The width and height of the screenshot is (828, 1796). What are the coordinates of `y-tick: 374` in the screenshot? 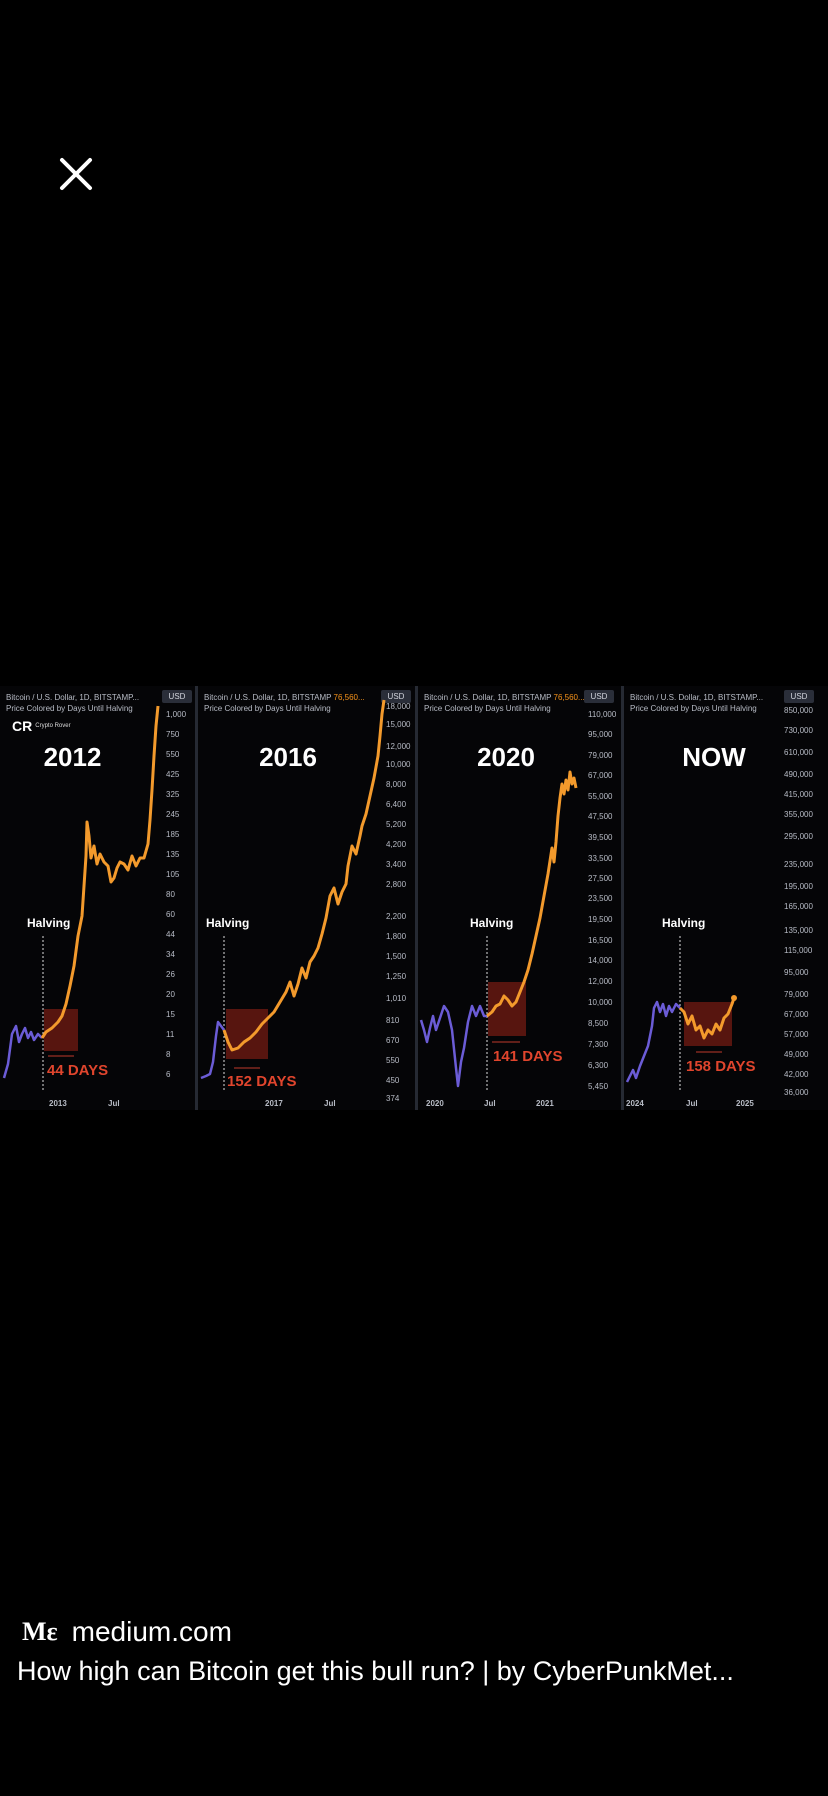 It's located at (393, 1098).